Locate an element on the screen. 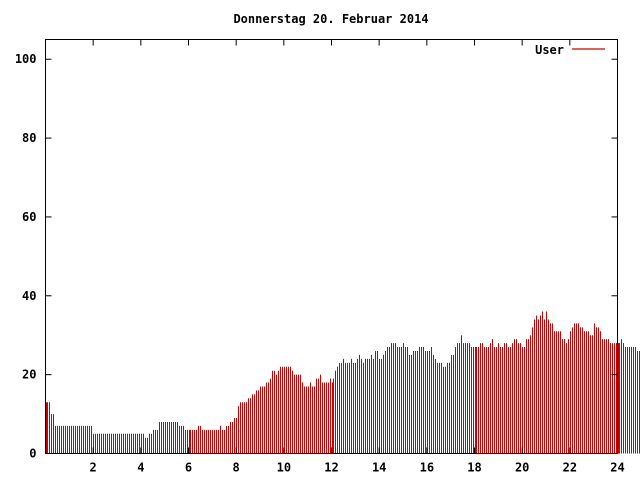 This screenshot has width=640, height=480. x-tick-label: 16 is located at coordinates (427, 468).